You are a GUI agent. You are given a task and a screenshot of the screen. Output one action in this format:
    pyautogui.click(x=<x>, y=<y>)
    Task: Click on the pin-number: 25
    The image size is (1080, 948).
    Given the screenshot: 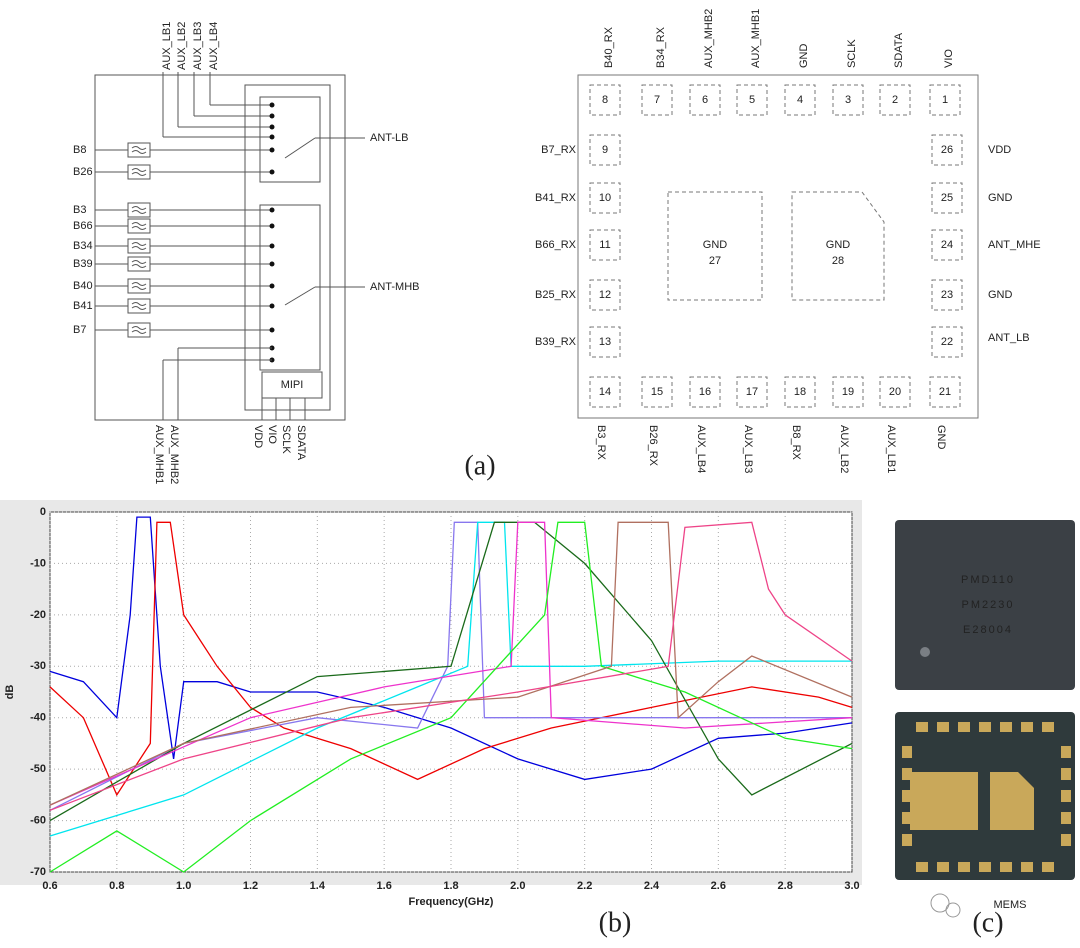 What is the action you would take?
    pyautogui.click(x=947, y=198)
    